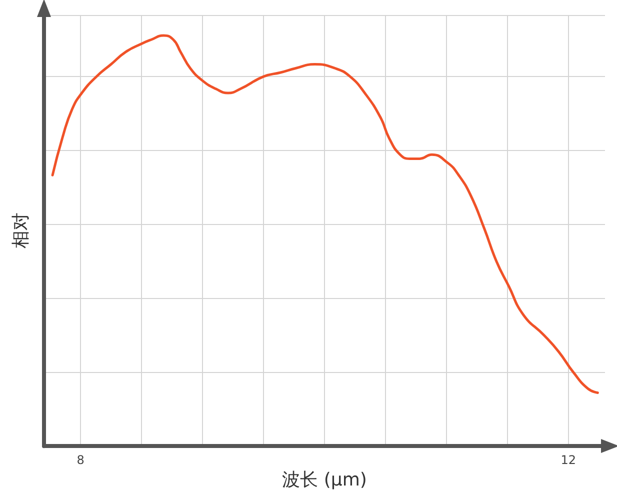 The width and height of the screenshot is (617, 494). Describe the element at coordinates (21, 230) in the screenshot. I see `y-axis-title: 相对` at that location.